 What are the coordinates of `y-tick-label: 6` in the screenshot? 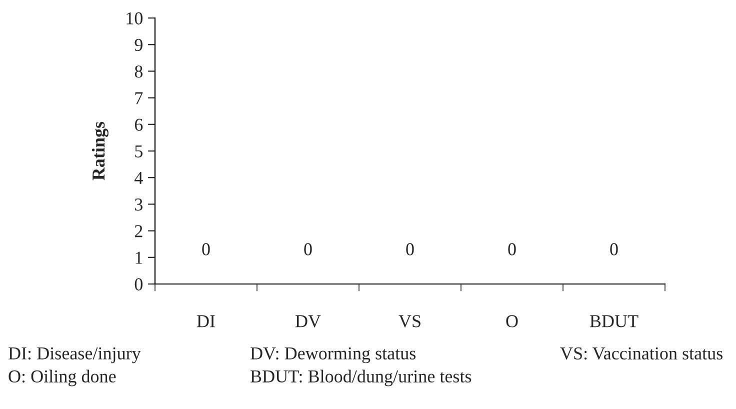 It's located at (138, 124).